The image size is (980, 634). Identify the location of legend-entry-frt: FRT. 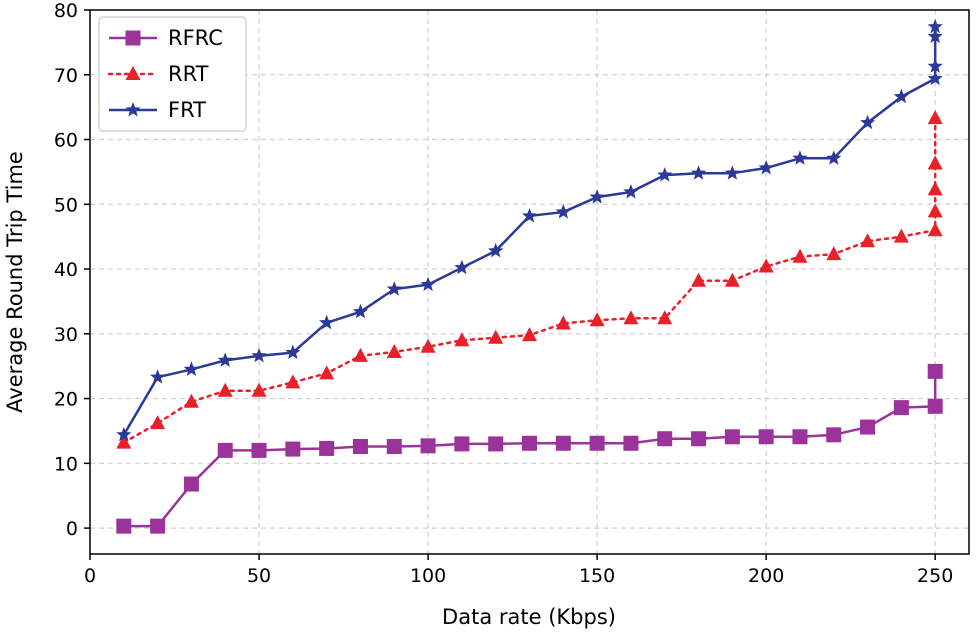
(157, 110).